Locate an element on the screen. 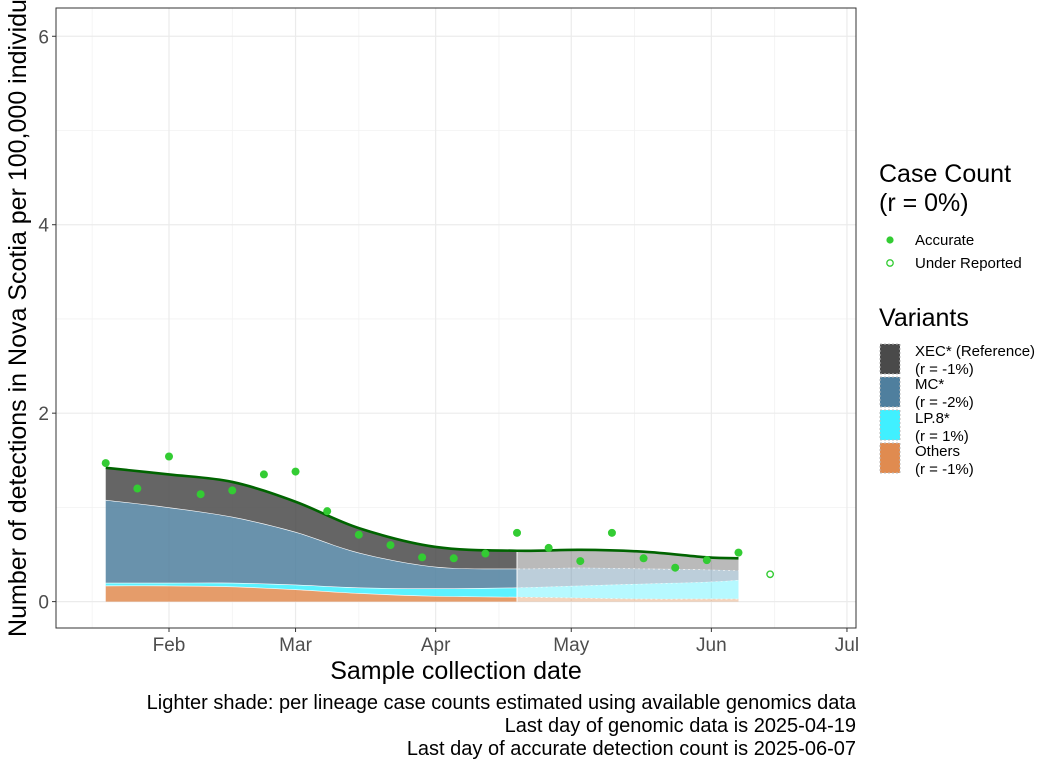  legend-case-count-subtitle: (r = 0%) is located at coordinates (924, 203).